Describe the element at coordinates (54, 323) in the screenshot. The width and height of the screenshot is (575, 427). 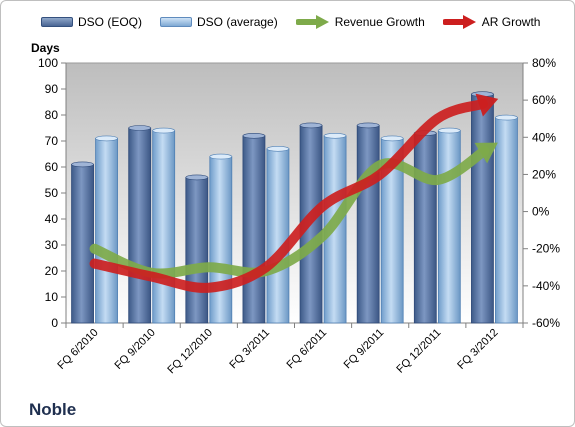
I see `y-tick-label: 0` at that location.